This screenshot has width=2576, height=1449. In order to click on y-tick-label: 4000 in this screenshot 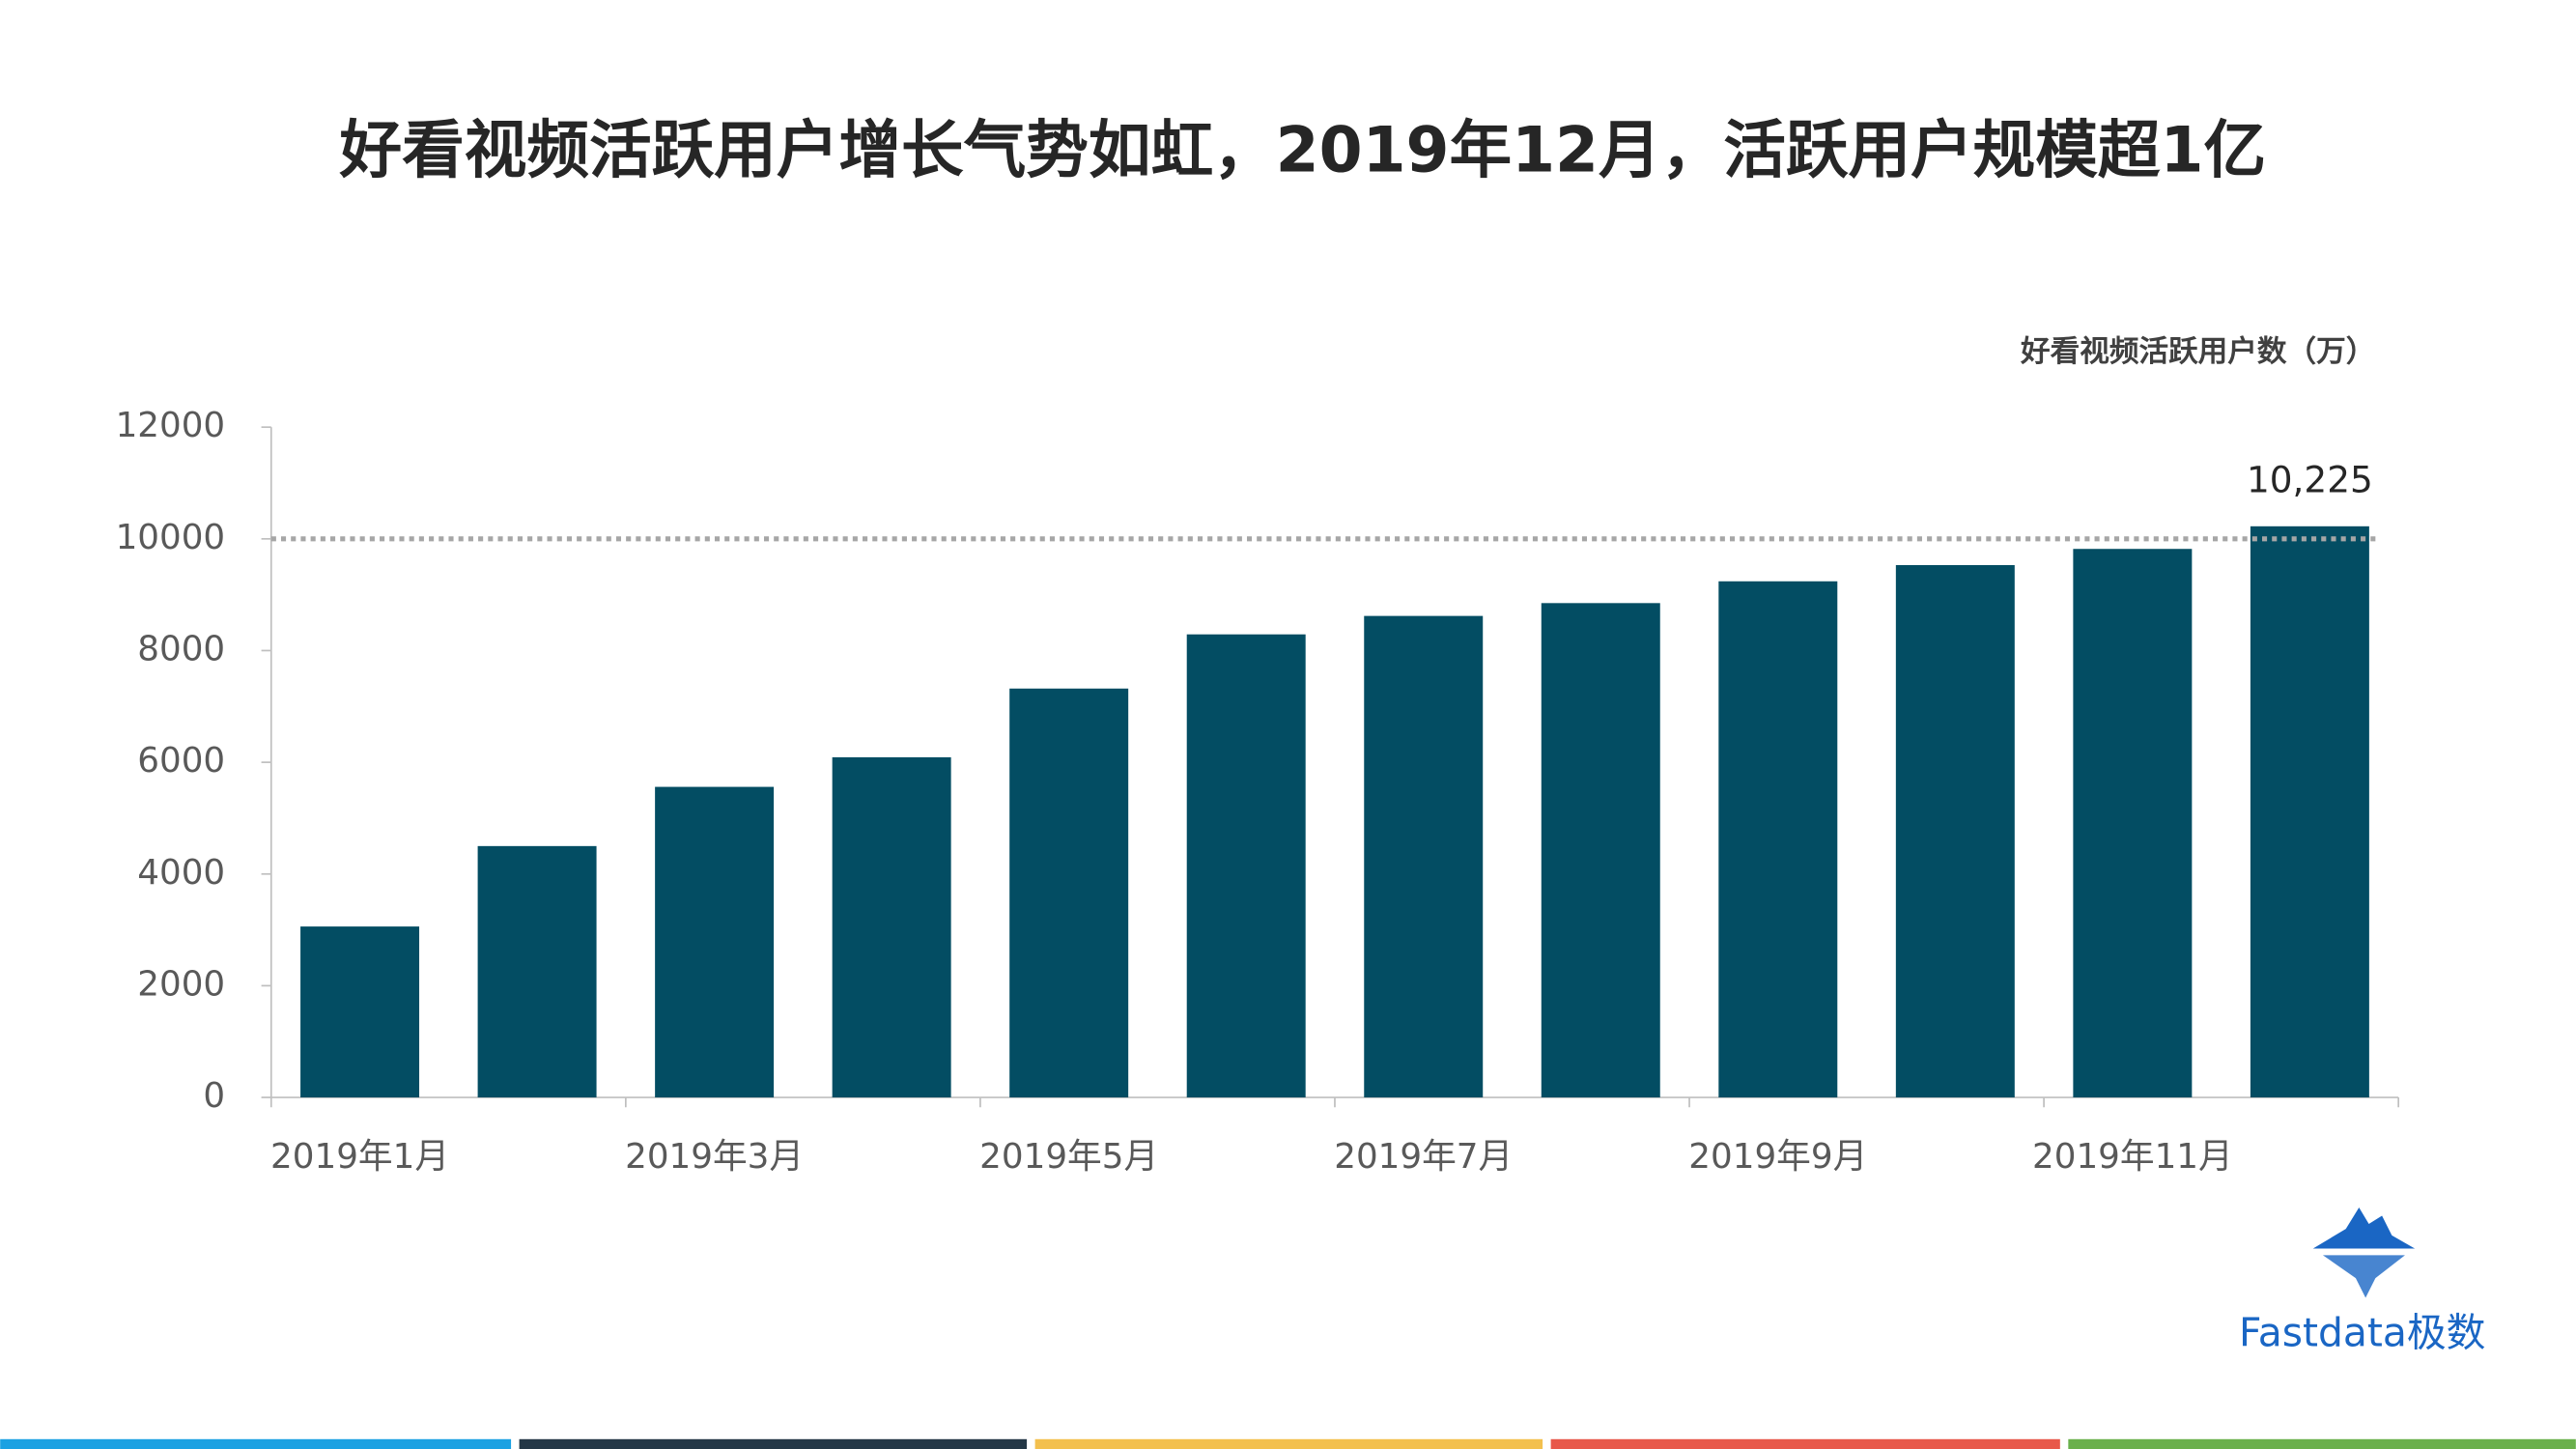, I will do `click(181, 873)`.